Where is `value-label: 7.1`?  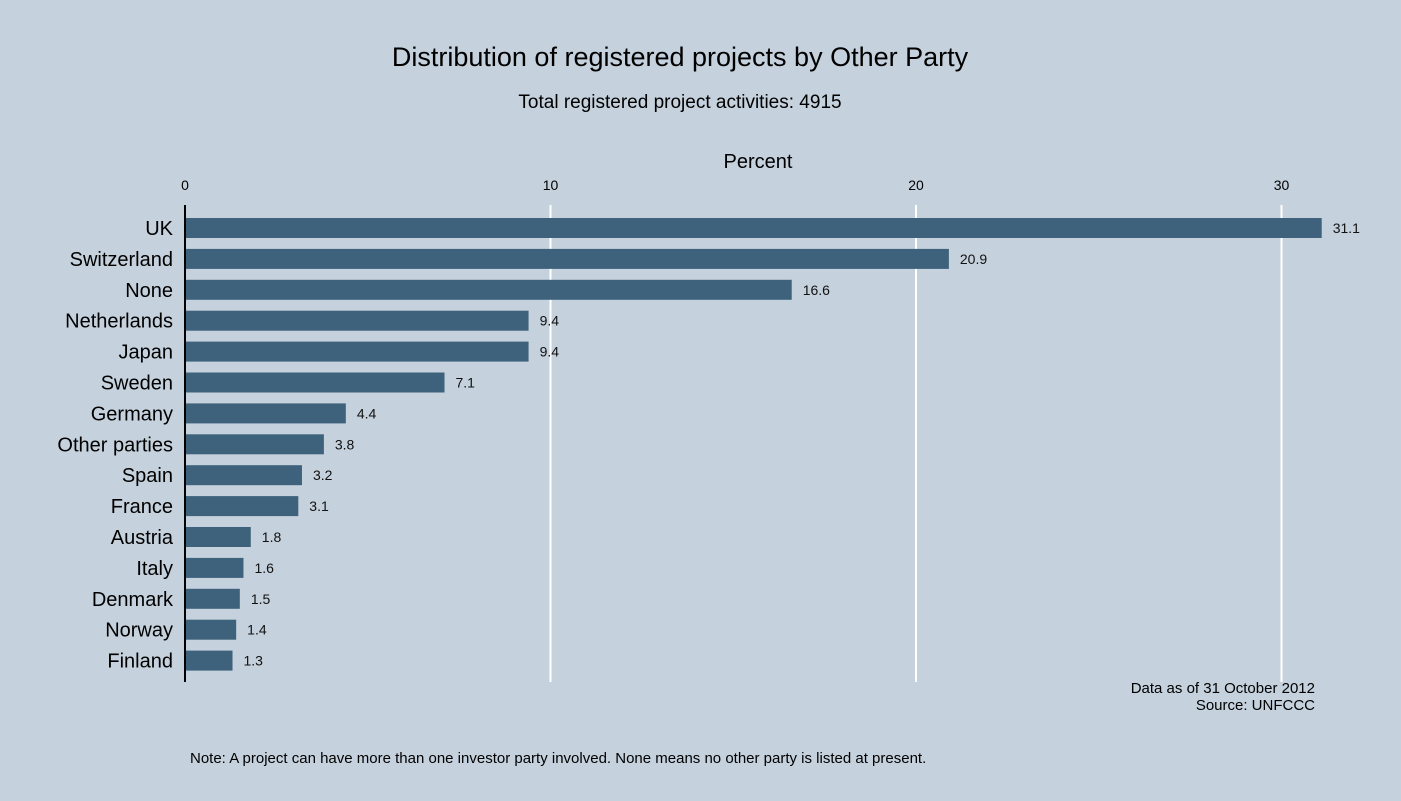
value-label: 7.1 is located at coordinates (466, 383).